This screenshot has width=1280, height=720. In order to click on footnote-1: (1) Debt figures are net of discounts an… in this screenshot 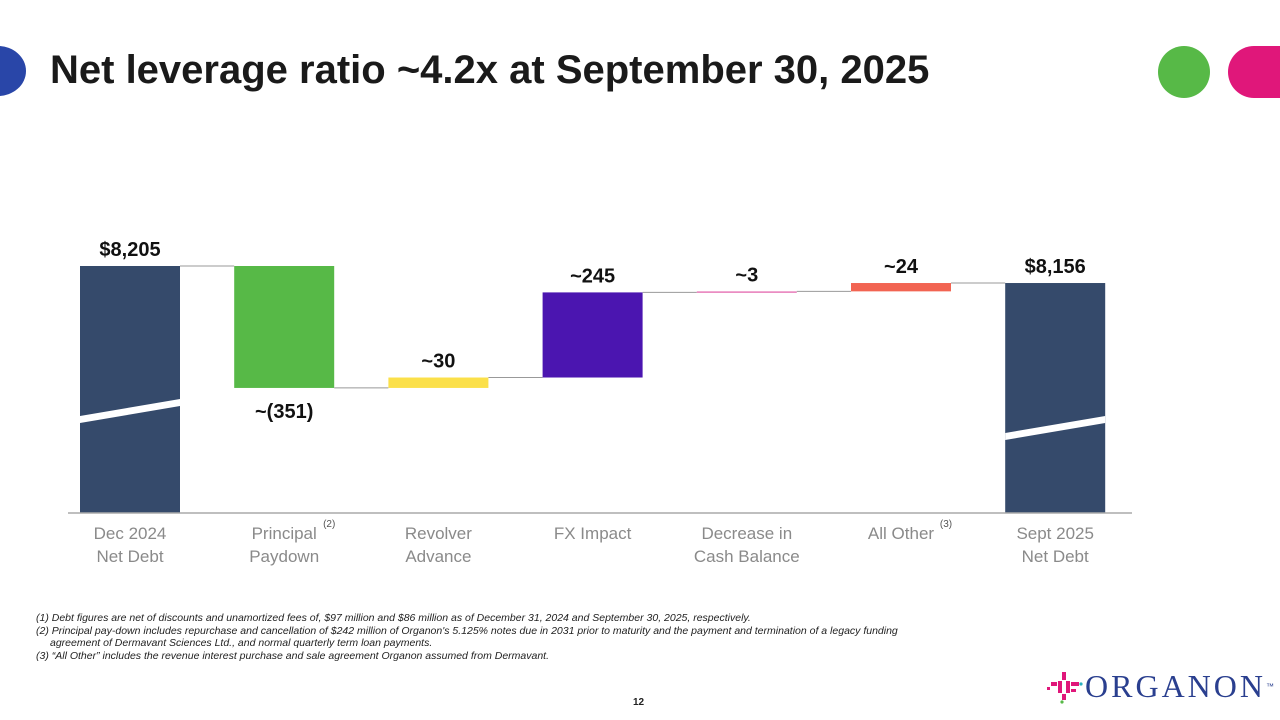, I will do `click(393, 618)`.